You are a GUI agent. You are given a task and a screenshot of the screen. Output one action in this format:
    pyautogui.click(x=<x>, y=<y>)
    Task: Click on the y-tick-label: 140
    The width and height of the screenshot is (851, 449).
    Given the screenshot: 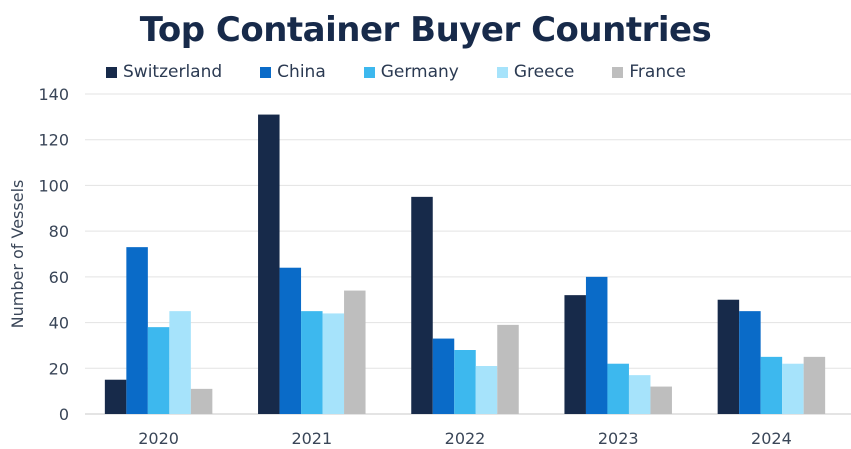 What is the action you would take?
    pyautogui.click(x=53, y=94)
    